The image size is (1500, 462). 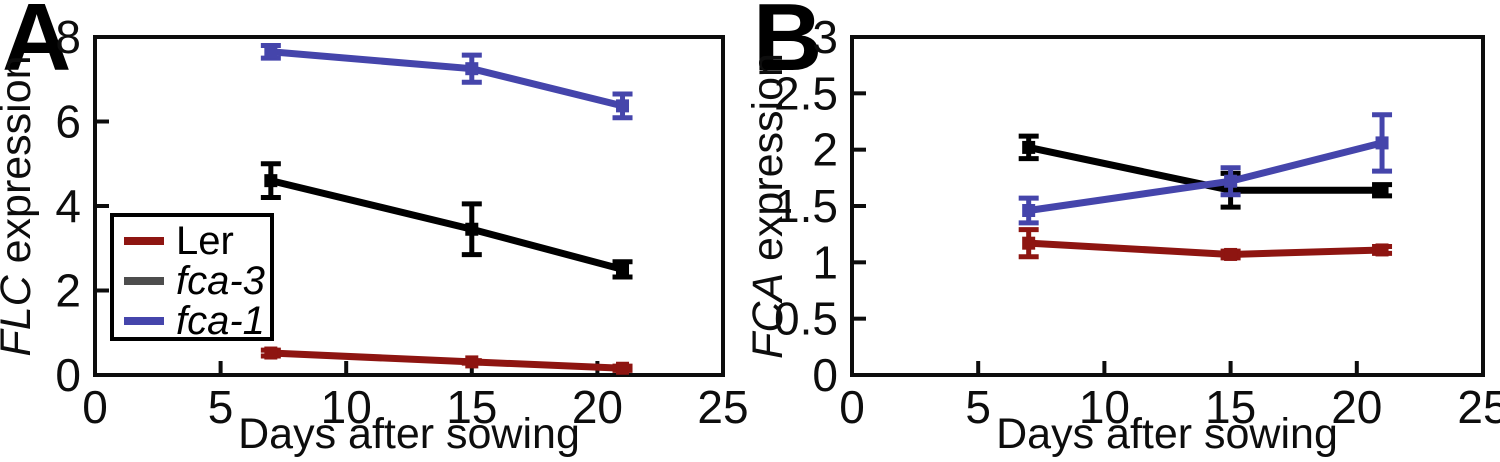 I want to click on panel-b-y-axis-label: FCA expression, so click(x=771, y=206).